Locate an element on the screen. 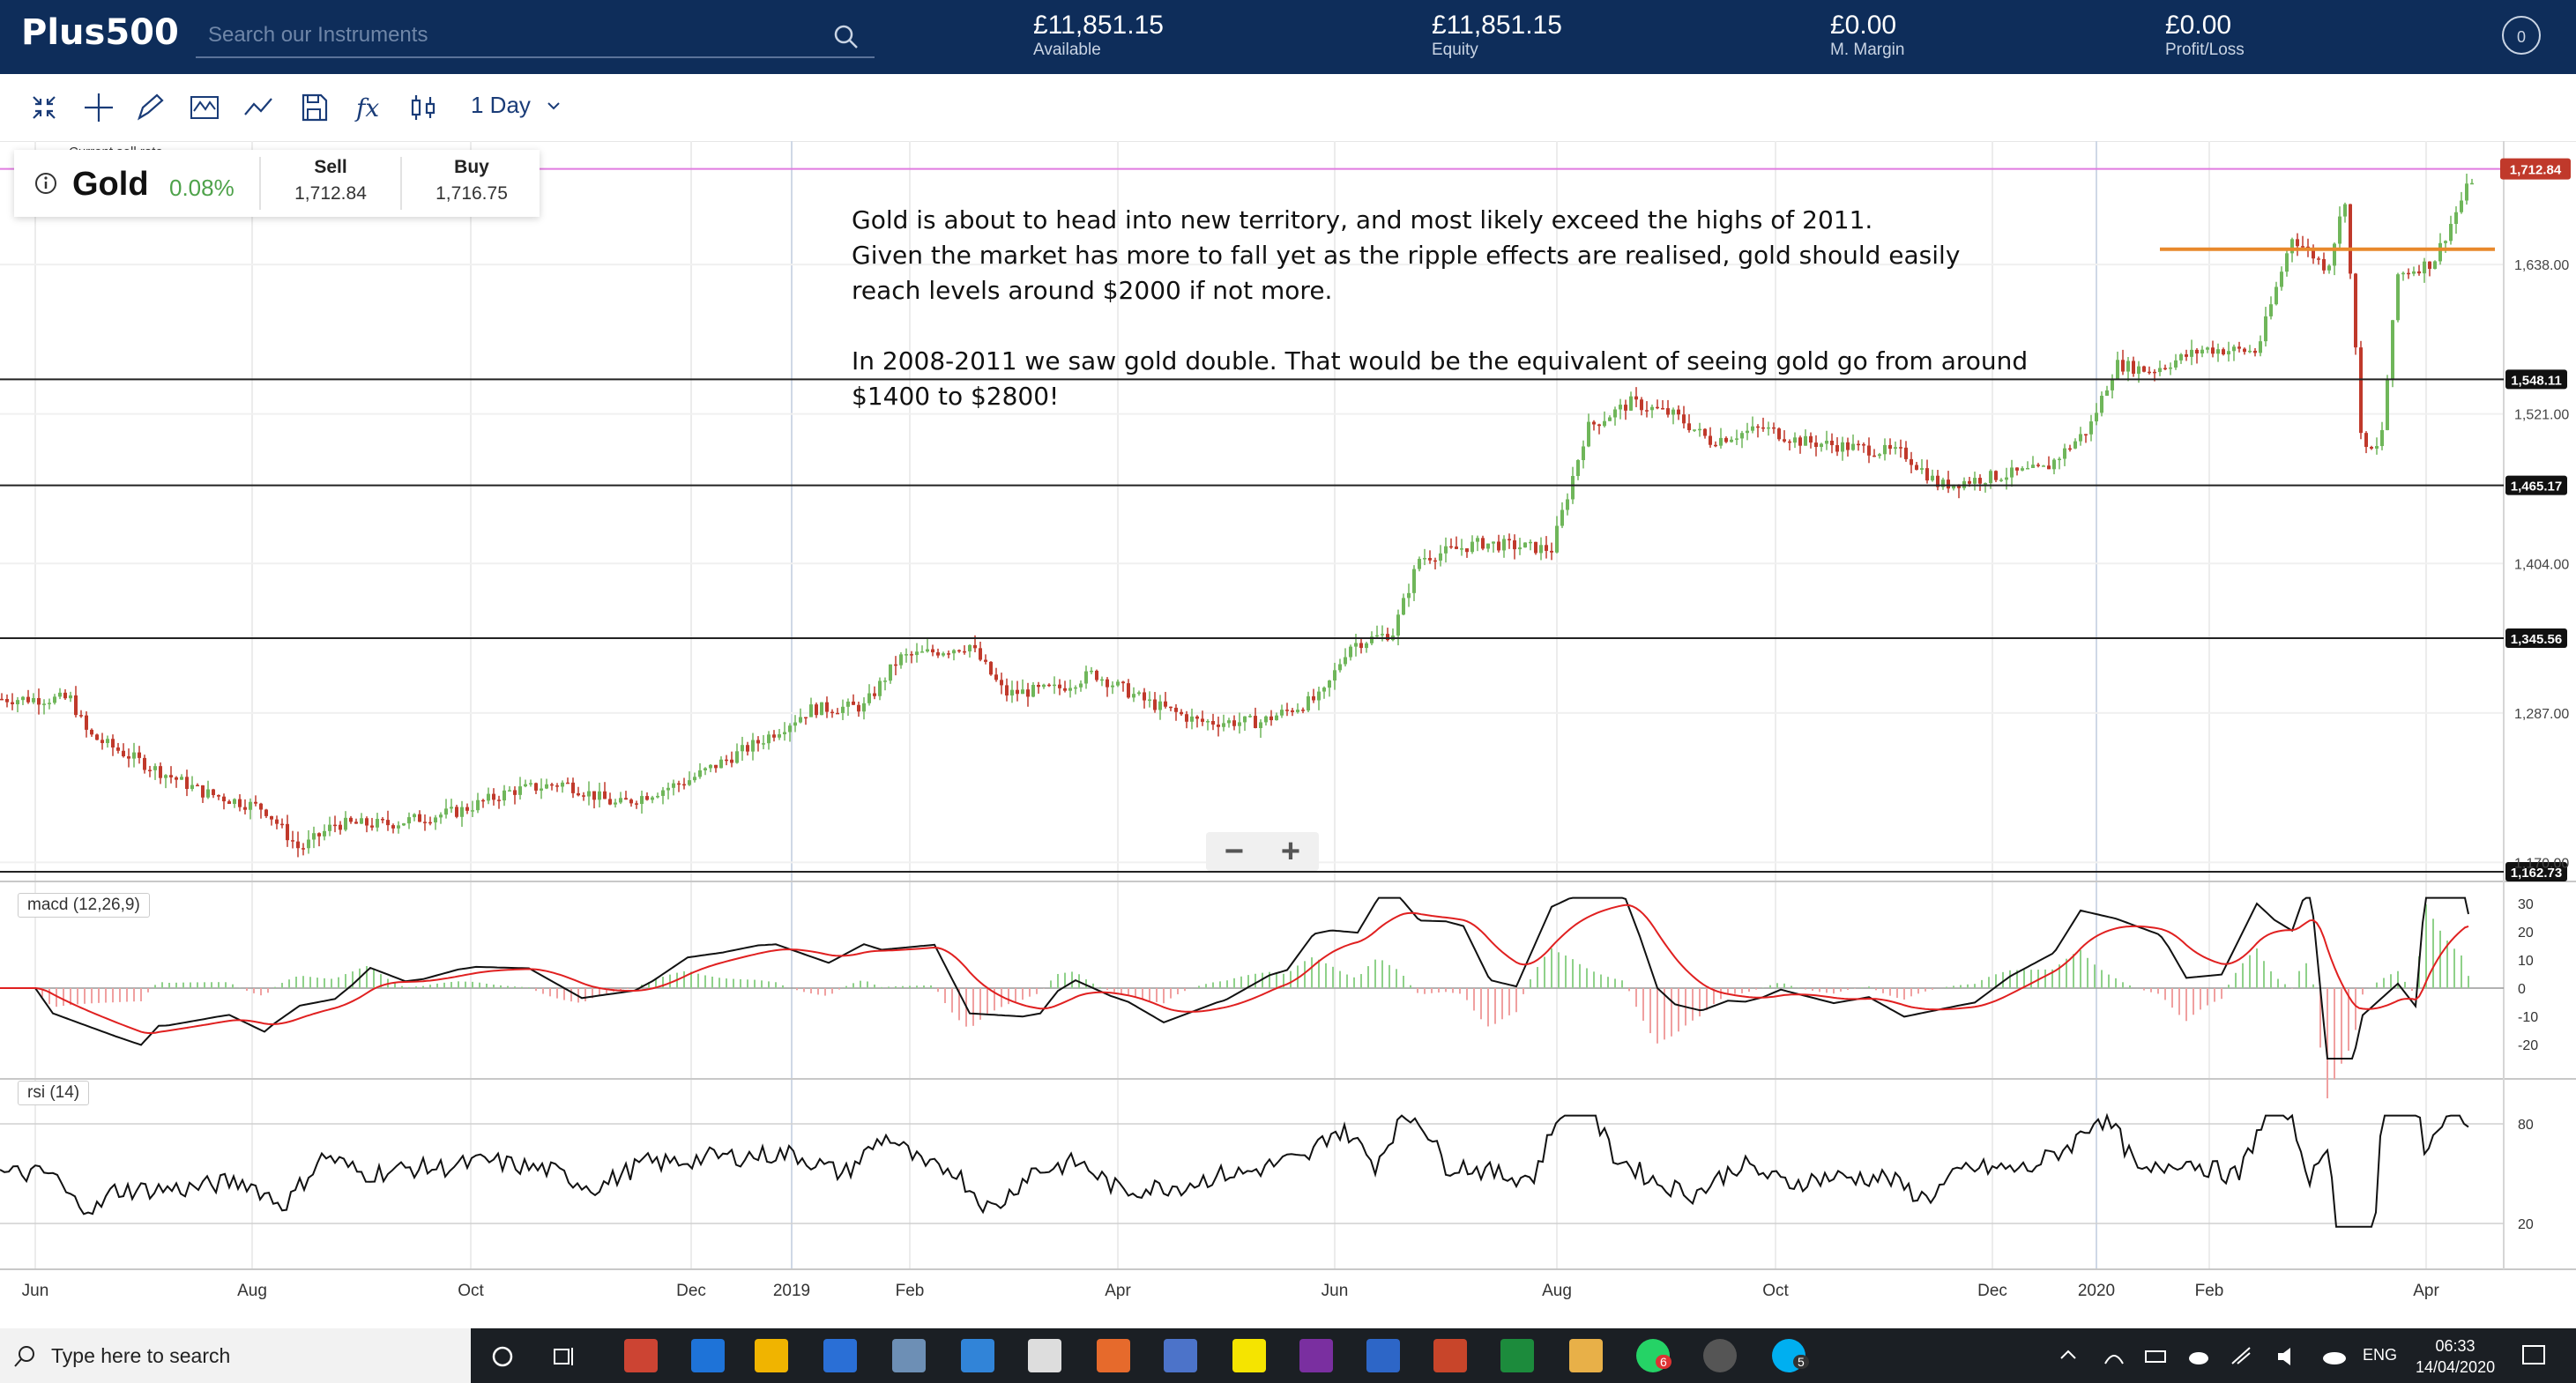  firefox-icon is located at coordinates (1113, 1356).